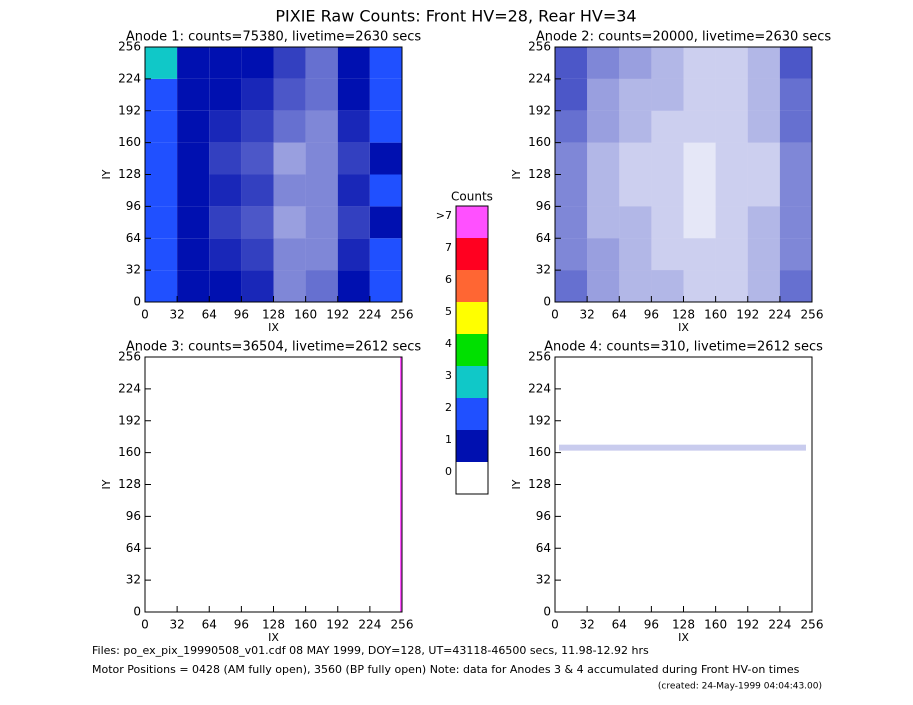 This screenshot has width=913, height=705. What do you see at coordinates (683, 347) in the screenshot?
I see `panel-title: Anode 4: counts=310, livetime=2612 secs` at bounding box center [683, 347].